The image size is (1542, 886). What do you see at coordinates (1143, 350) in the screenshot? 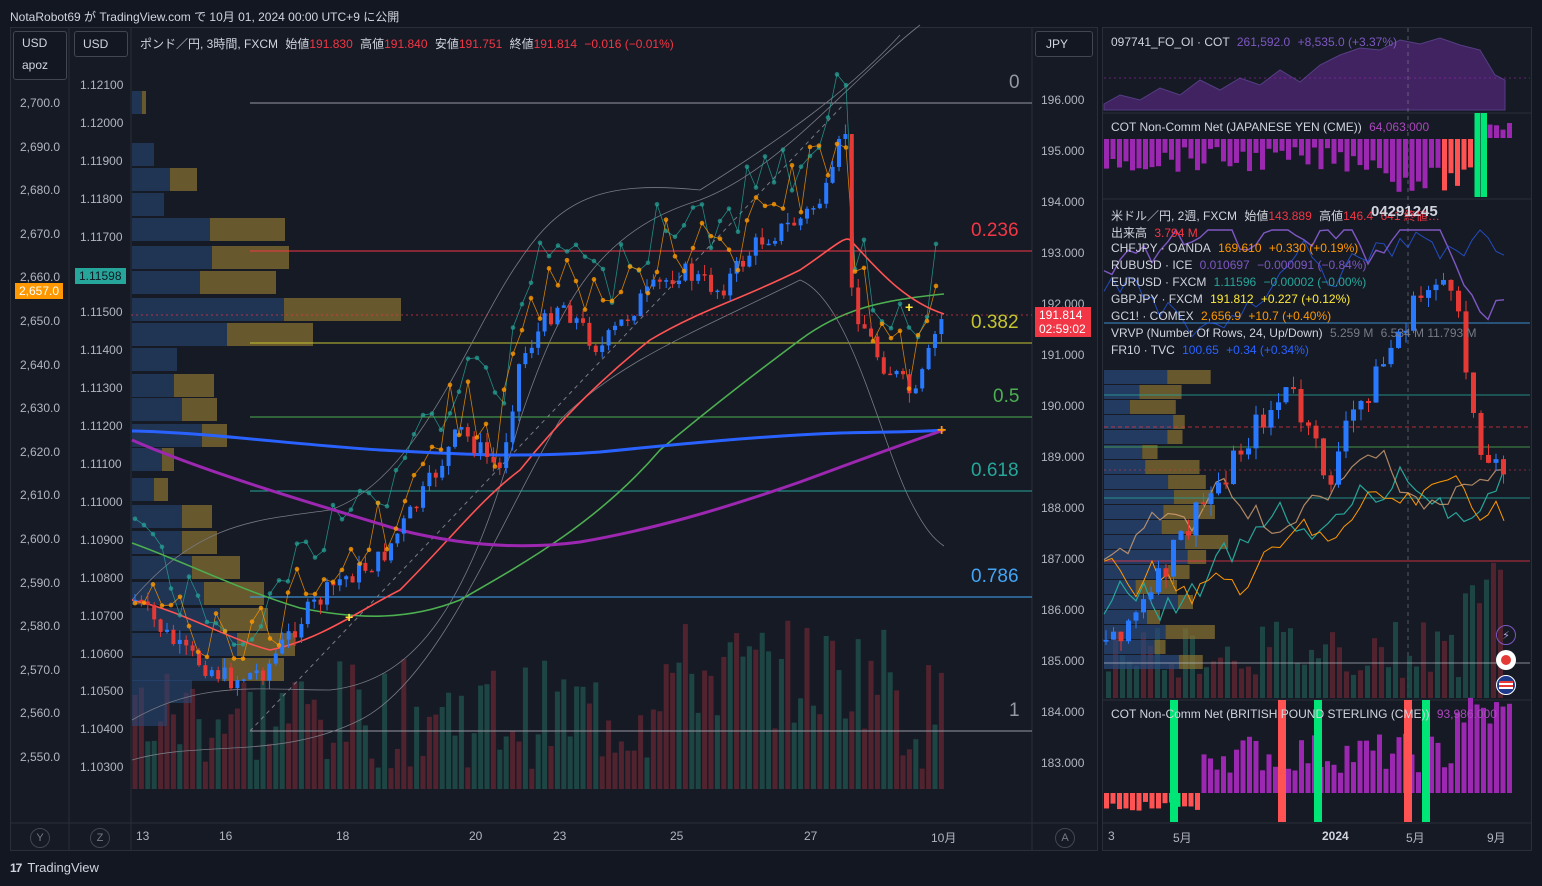
I see `overlay-name: FR10 · TVC` at bounding box center [1143, 350].